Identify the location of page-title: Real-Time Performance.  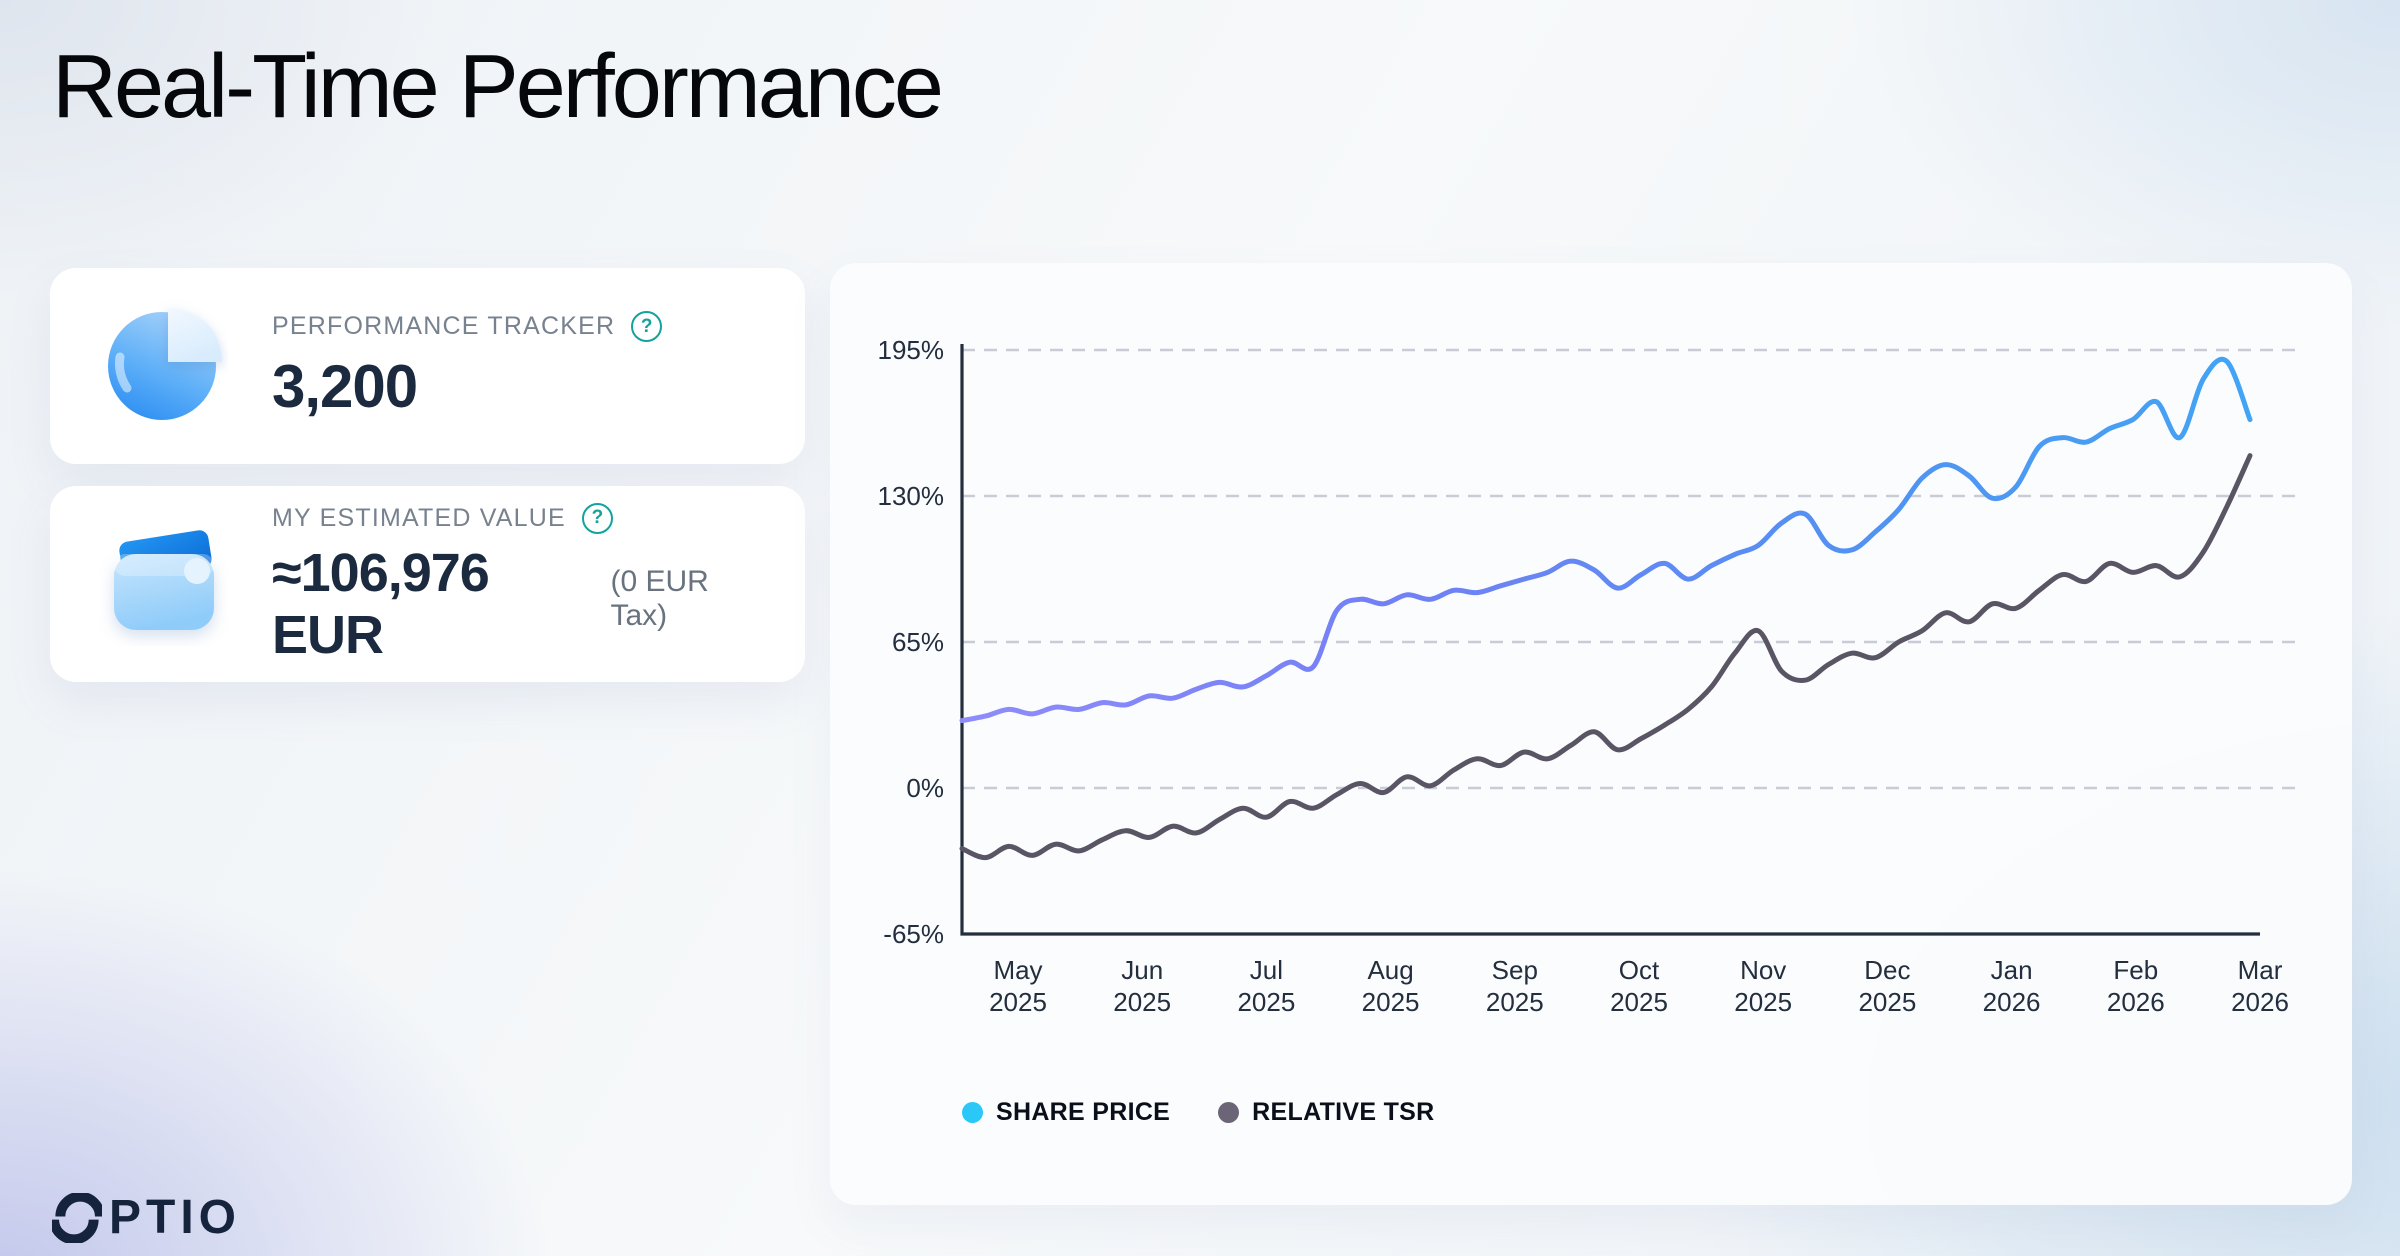
(498, 87).